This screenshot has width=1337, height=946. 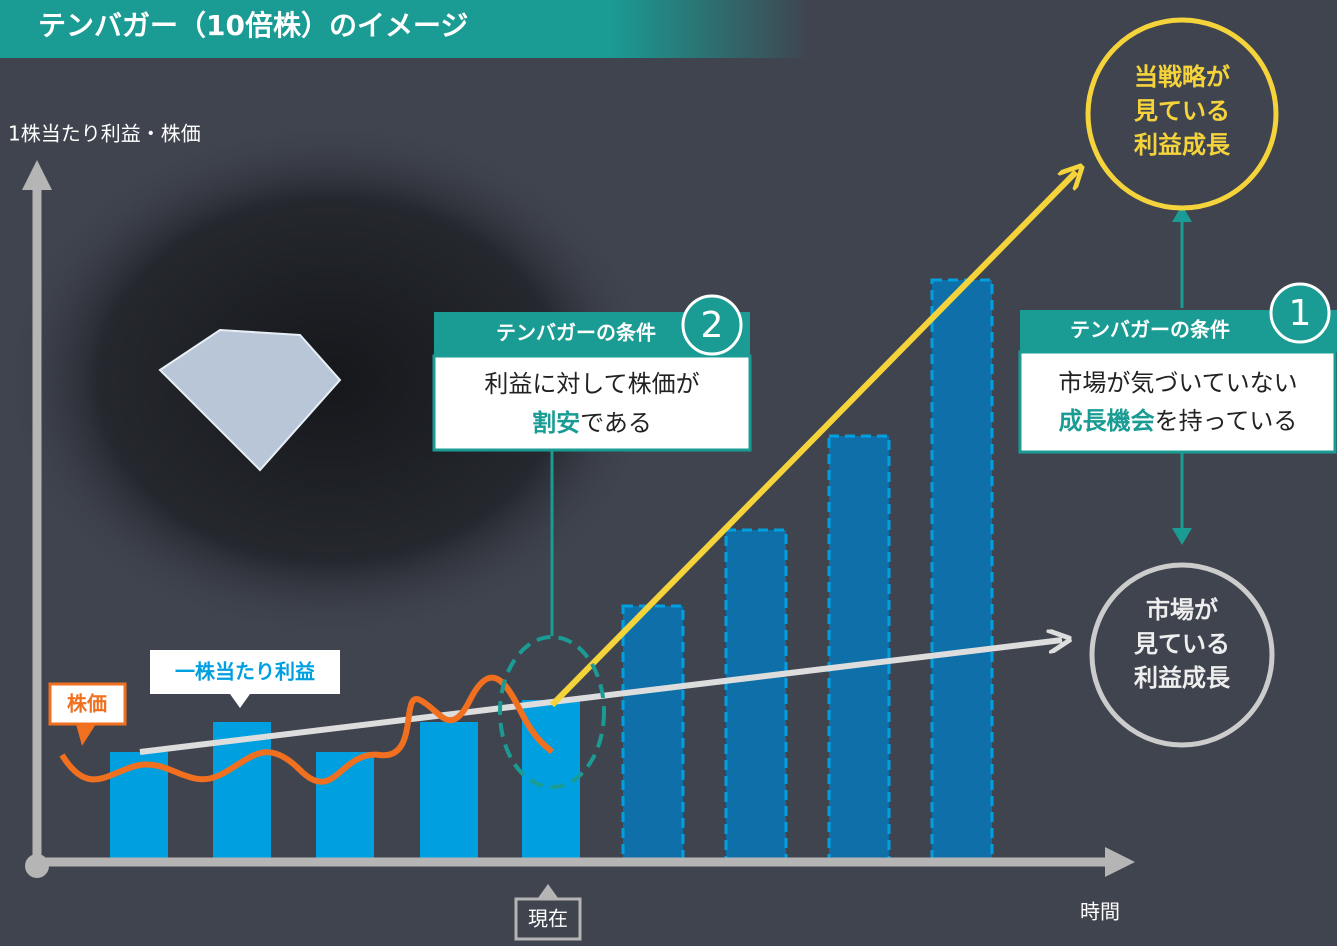 I want to click on x-axis-label: 時間, so click(x=1100, y=912).